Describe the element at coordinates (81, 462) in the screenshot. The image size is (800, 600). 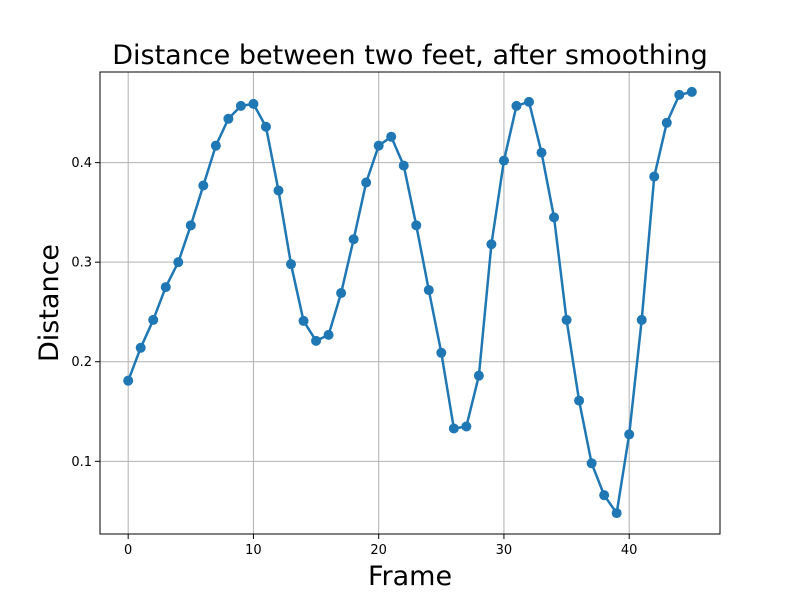
I see `y-tick-label: 0.1` at that location.